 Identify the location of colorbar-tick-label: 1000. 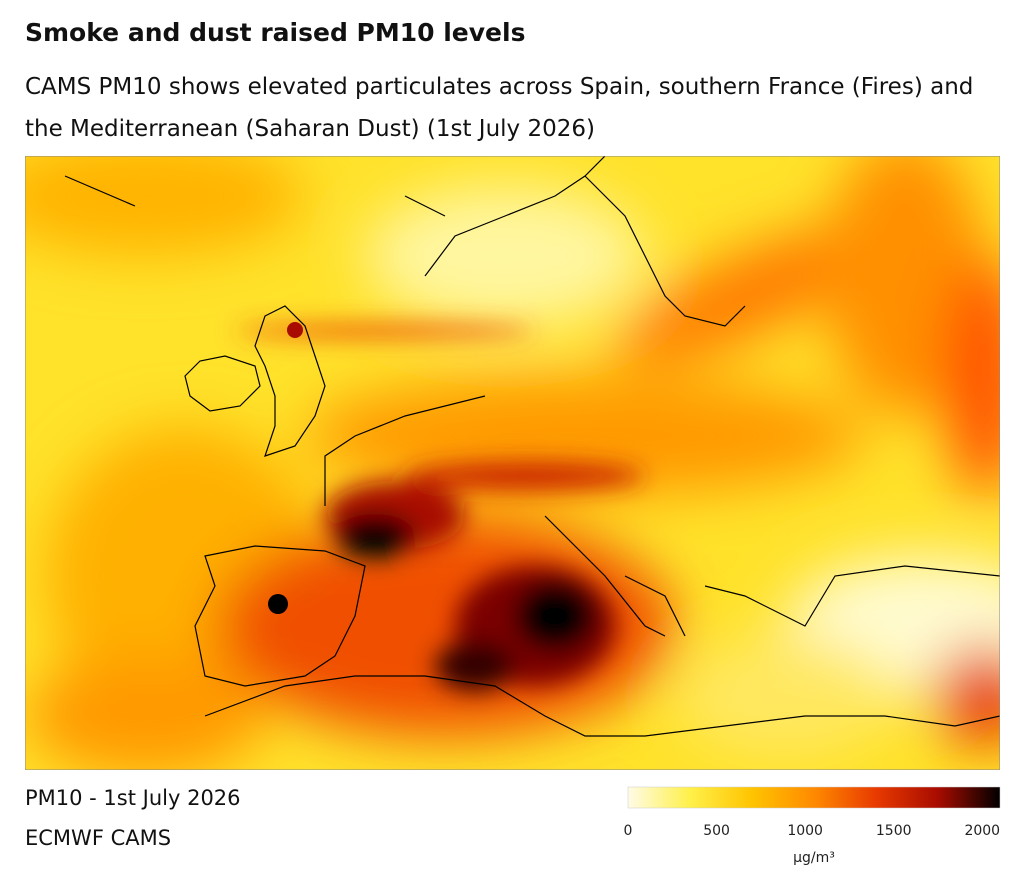
(805, 831).